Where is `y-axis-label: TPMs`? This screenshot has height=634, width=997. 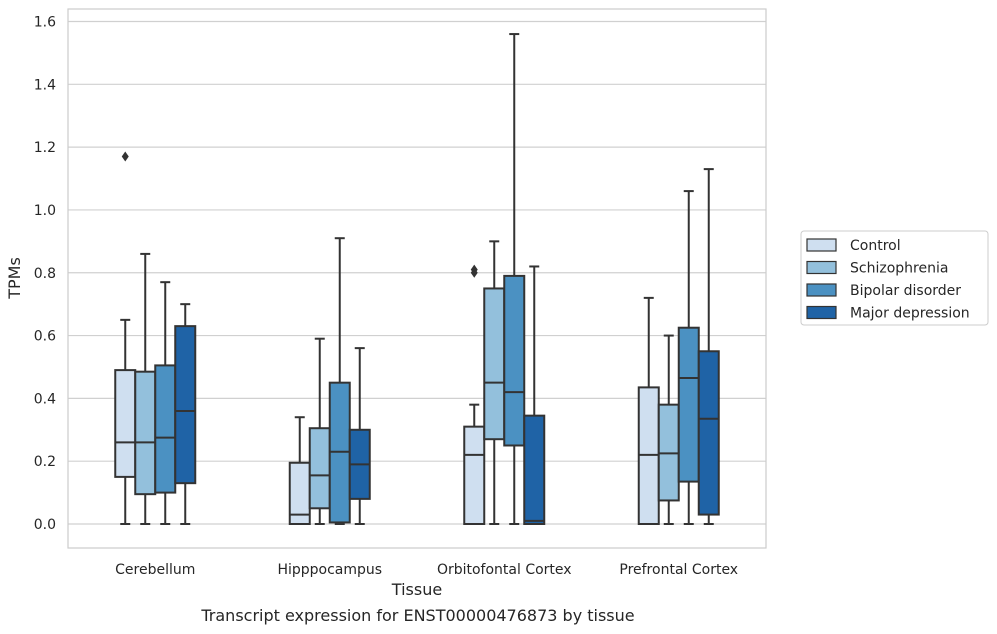 y-axis-label: TPMs is located at coordinates (14, 278).